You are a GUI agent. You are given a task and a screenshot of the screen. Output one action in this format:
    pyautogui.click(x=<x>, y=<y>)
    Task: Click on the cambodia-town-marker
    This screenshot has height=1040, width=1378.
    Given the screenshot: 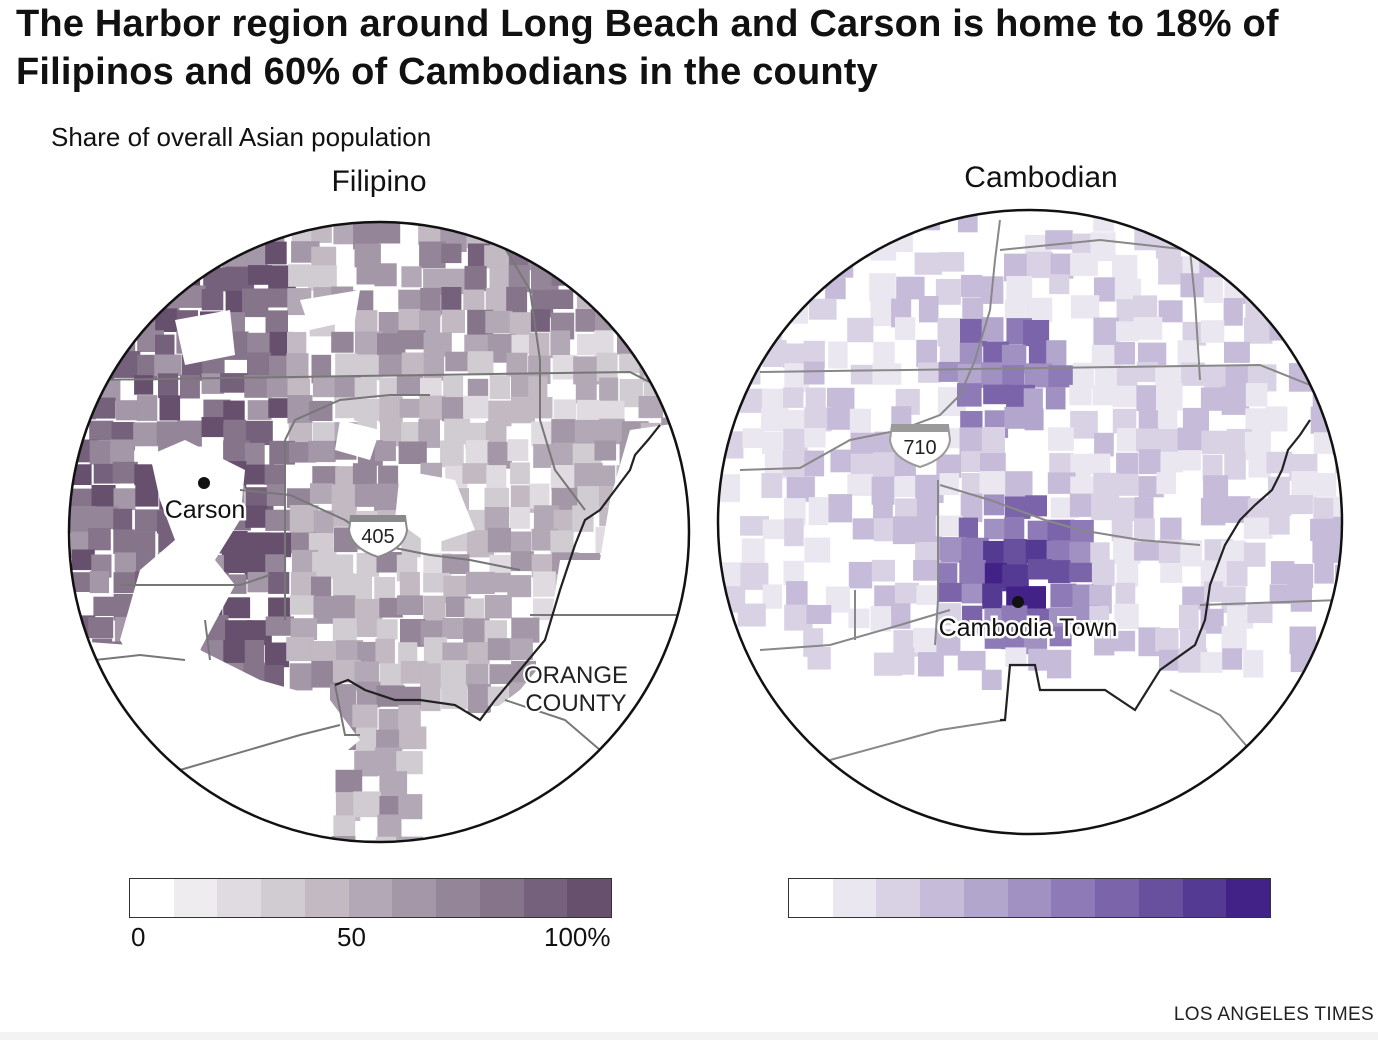 What is the action you would take?
    pyautogui.click(x=1018, y=602)
    